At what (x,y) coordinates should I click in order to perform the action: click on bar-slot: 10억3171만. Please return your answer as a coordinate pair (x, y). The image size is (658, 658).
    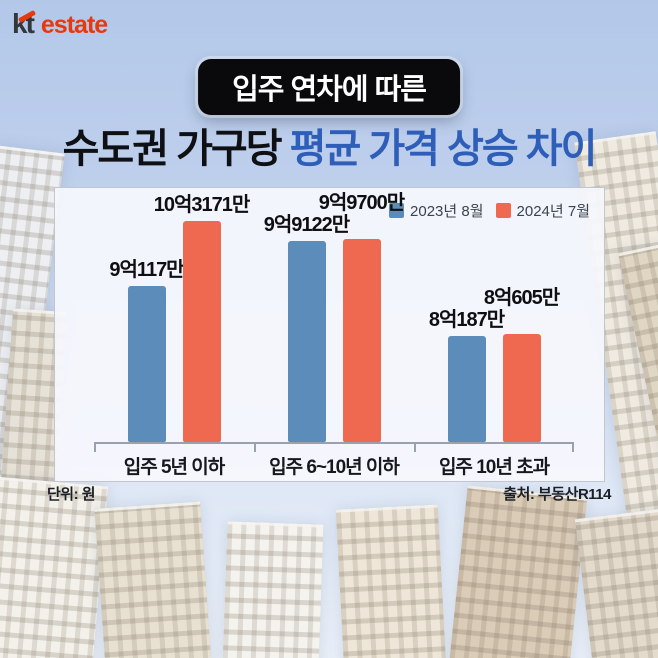
    Looking at the image, I should click on (202, 318).